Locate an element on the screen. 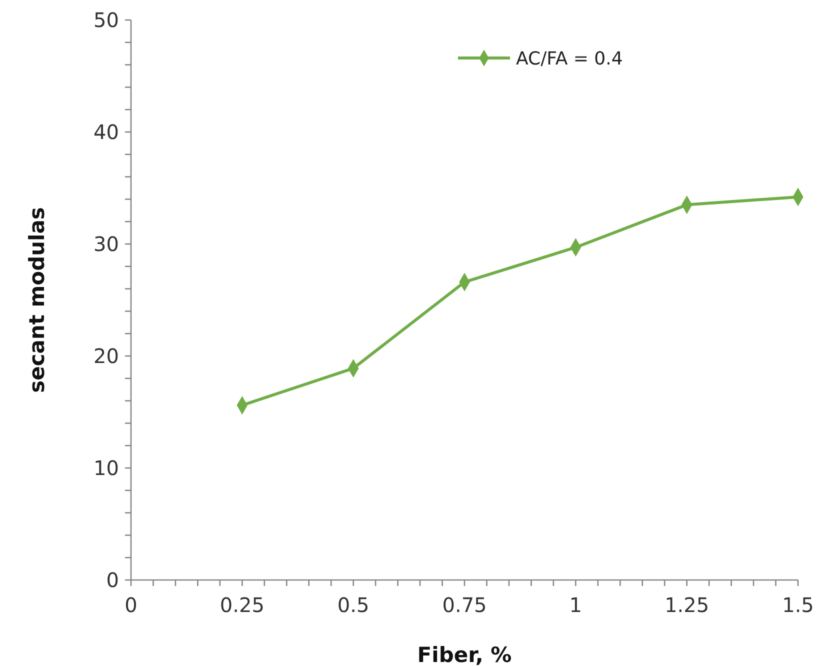 This screenshot has height=666, width=824. y-tick-label: 20 is located at coordinates (106, 356).